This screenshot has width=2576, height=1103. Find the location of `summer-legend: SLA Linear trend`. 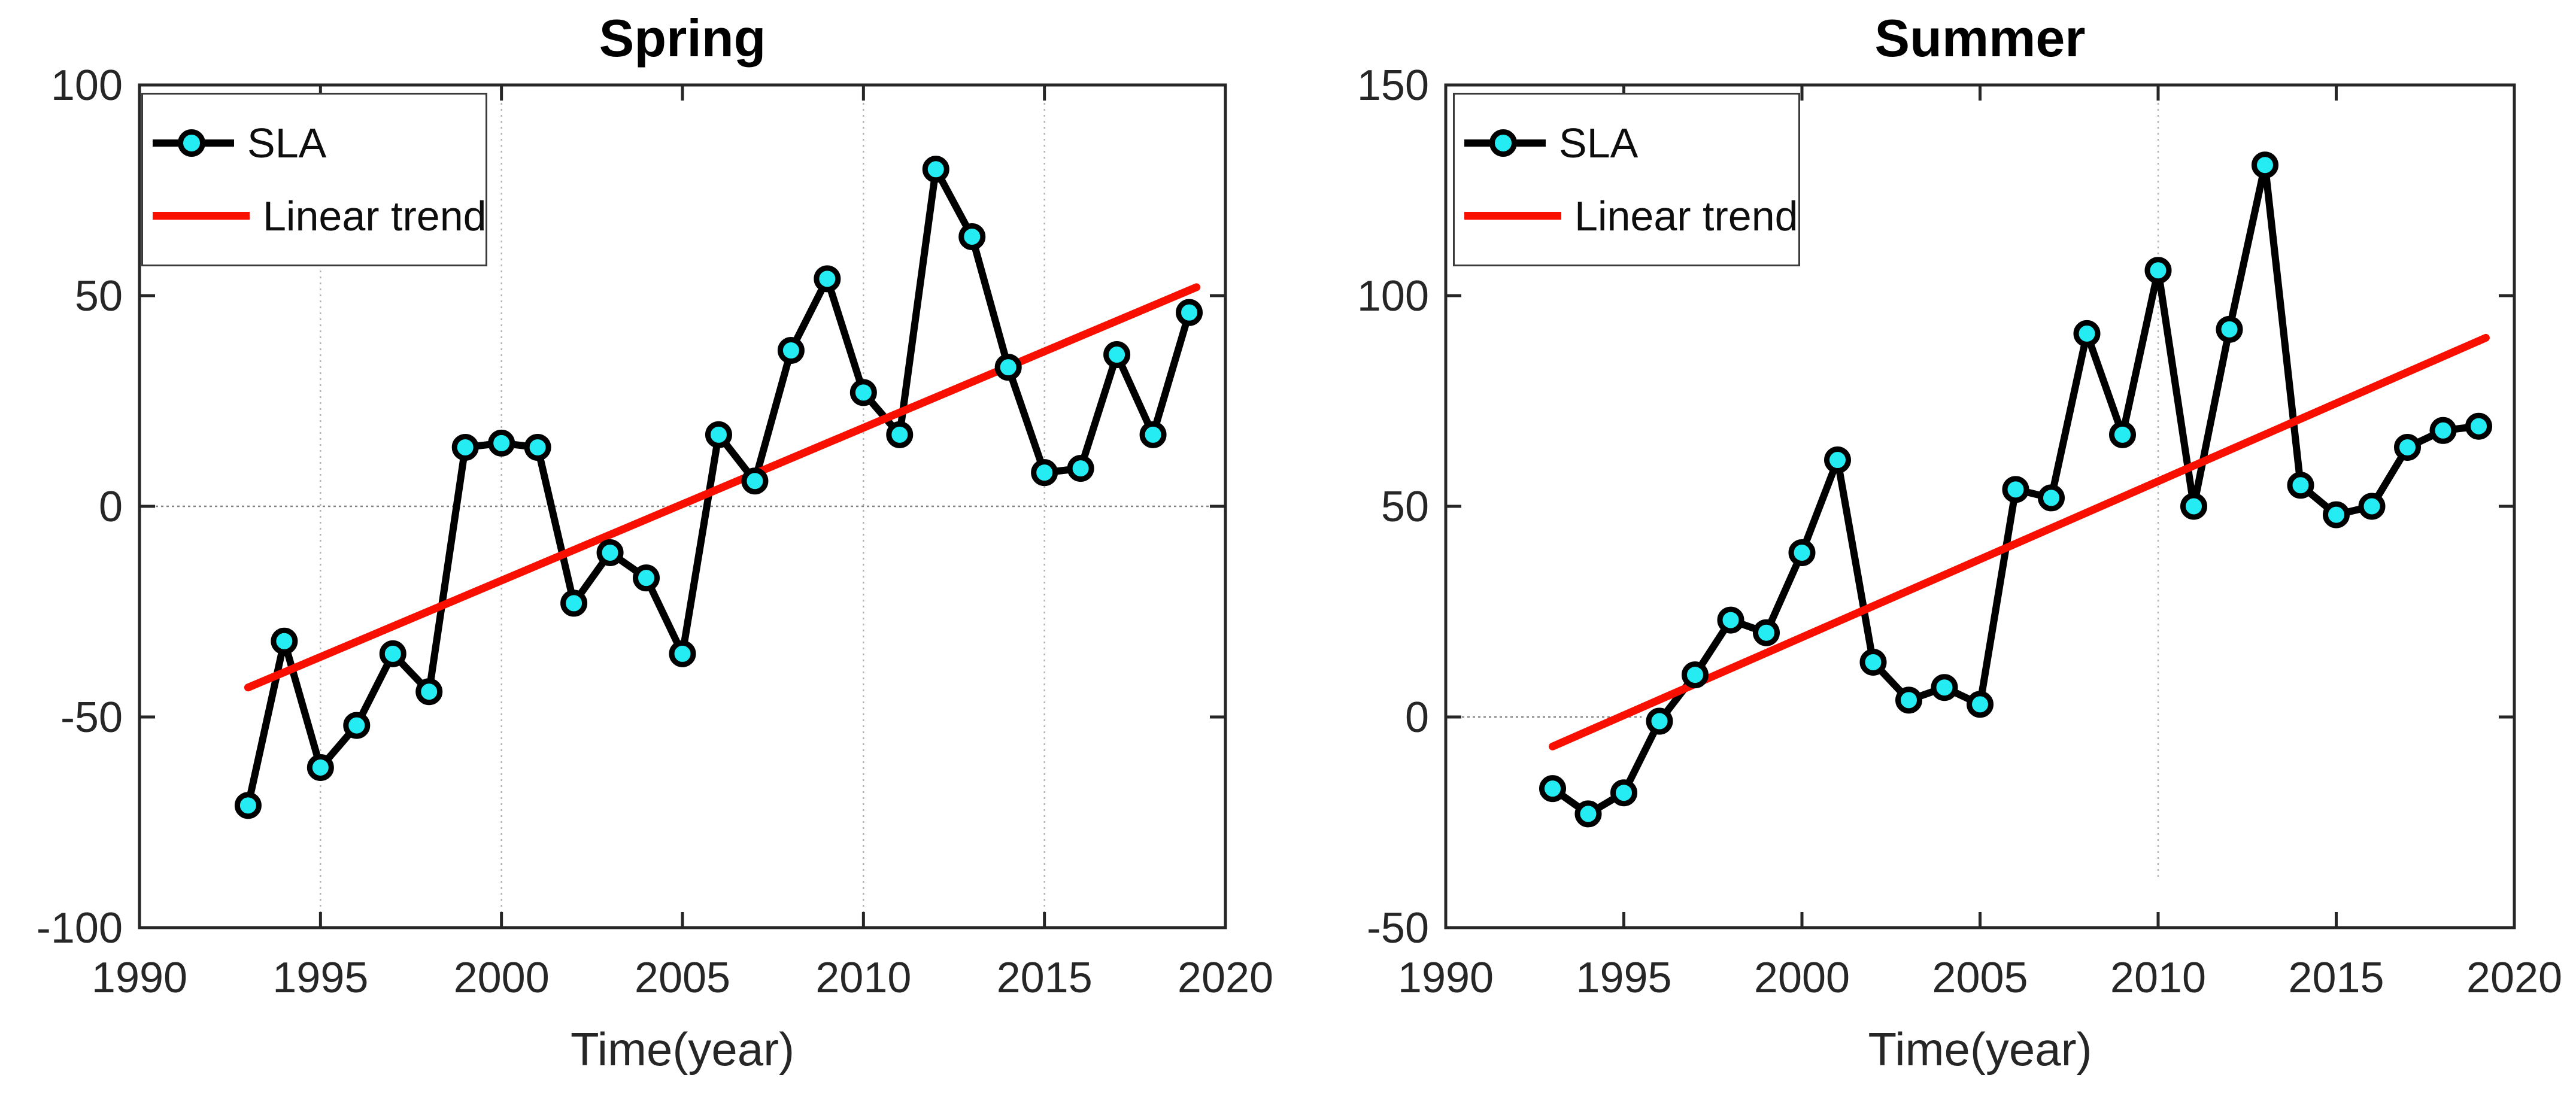

summer-legend: SLA Linear trend is located at coordinates (1626, 180).